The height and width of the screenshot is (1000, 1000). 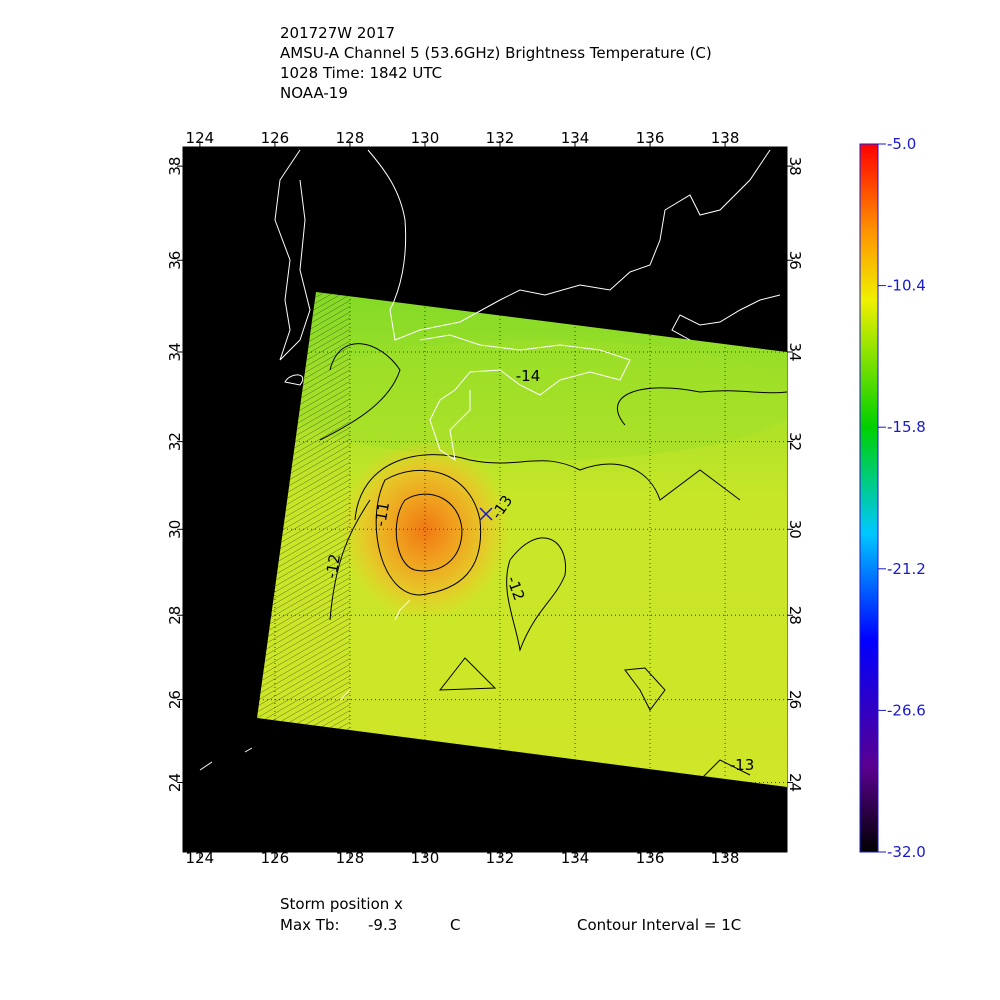 What do you see at coordinates (500, 138) in the screenshot?
I see `x-tick-label: 132` at bounding box center [500, 138].